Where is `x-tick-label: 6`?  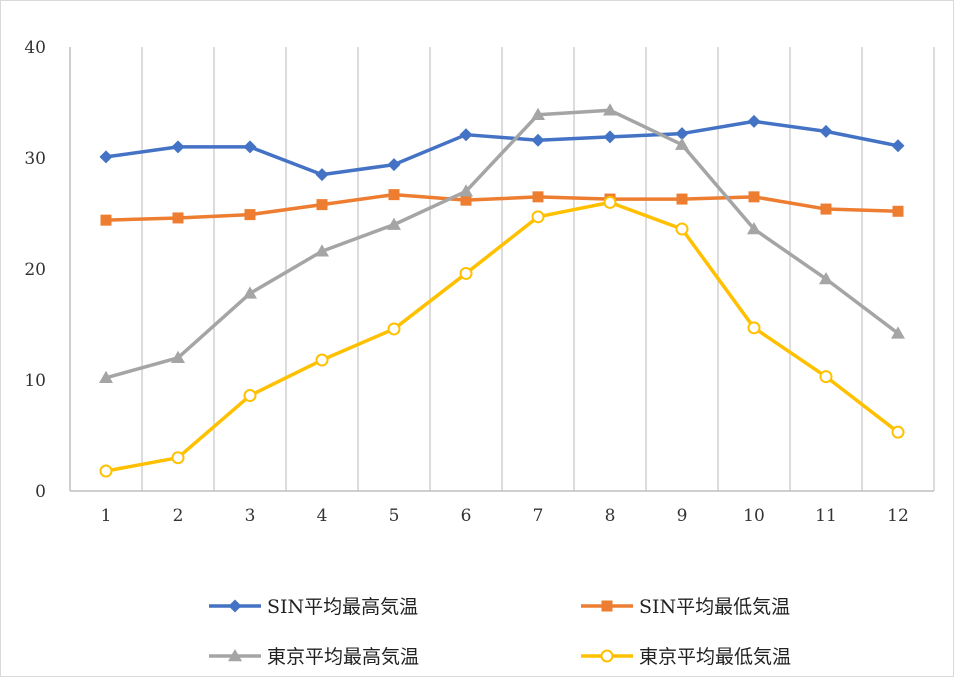 x-tick-label: 6 is located at coordinates (466, 516).